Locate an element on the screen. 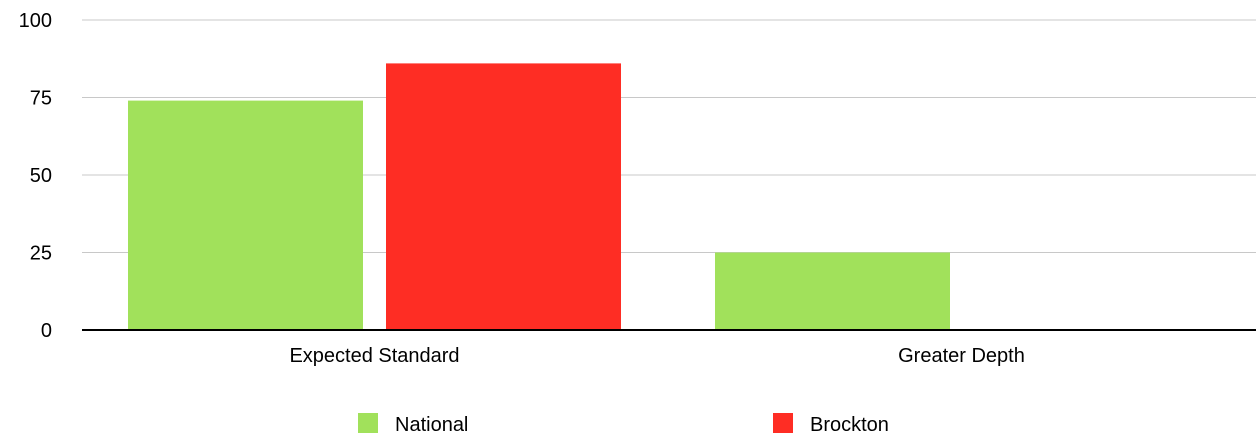 This screenshot has width=1256, height=439. x-category-label: Expected Standard is located at coordinates (374, 356).